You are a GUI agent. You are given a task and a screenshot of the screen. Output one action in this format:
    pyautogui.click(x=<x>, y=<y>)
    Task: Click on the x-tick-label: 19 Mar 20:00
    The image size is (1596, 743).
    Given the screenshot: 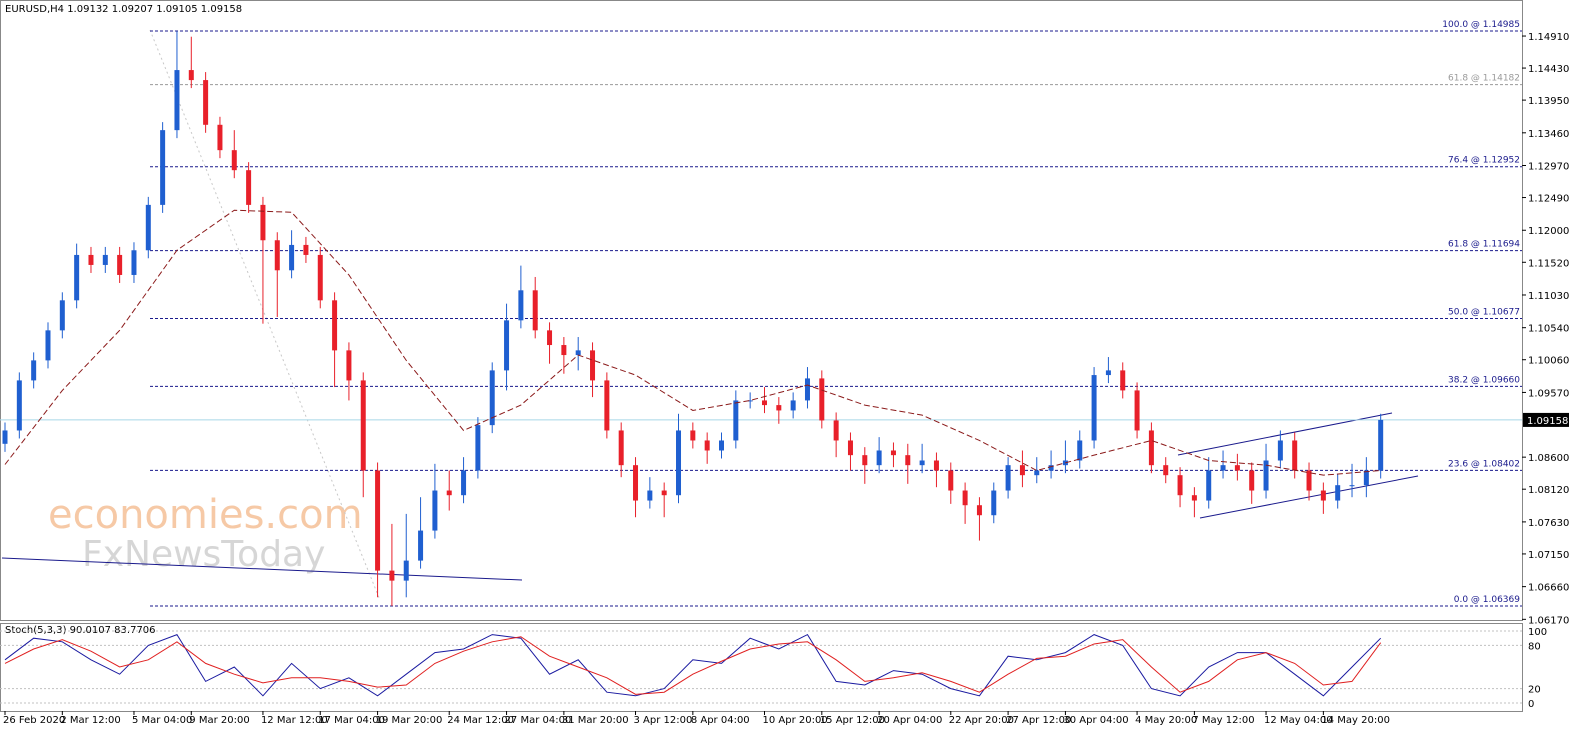 What is the action you would take?
    pyautogui.click(x=409, y=720)
    